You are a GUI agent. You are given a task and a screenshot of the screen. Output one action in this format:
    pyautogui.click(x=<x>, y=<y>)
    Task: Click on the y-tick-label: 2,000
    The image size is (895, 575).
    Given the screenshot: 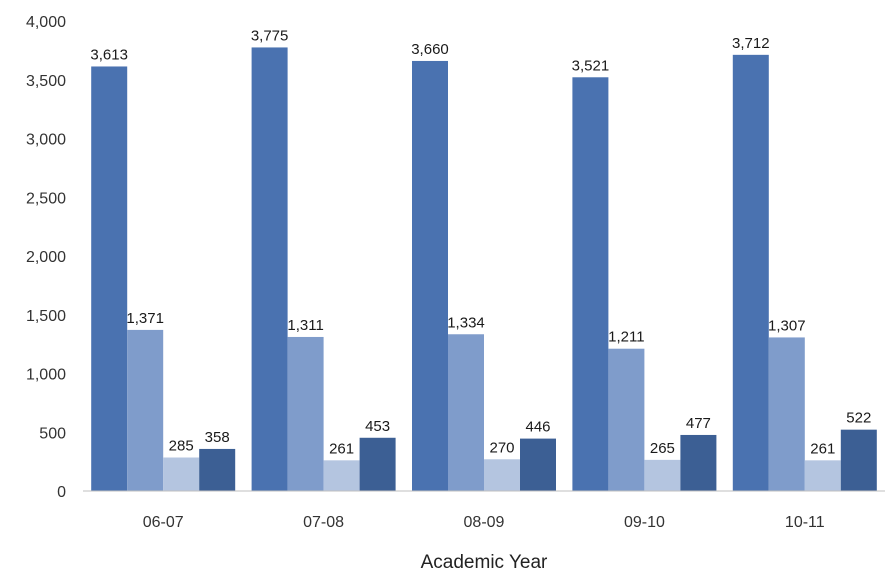 What is the action you would take?
    pyautogui.click(x=46, y=257)
    